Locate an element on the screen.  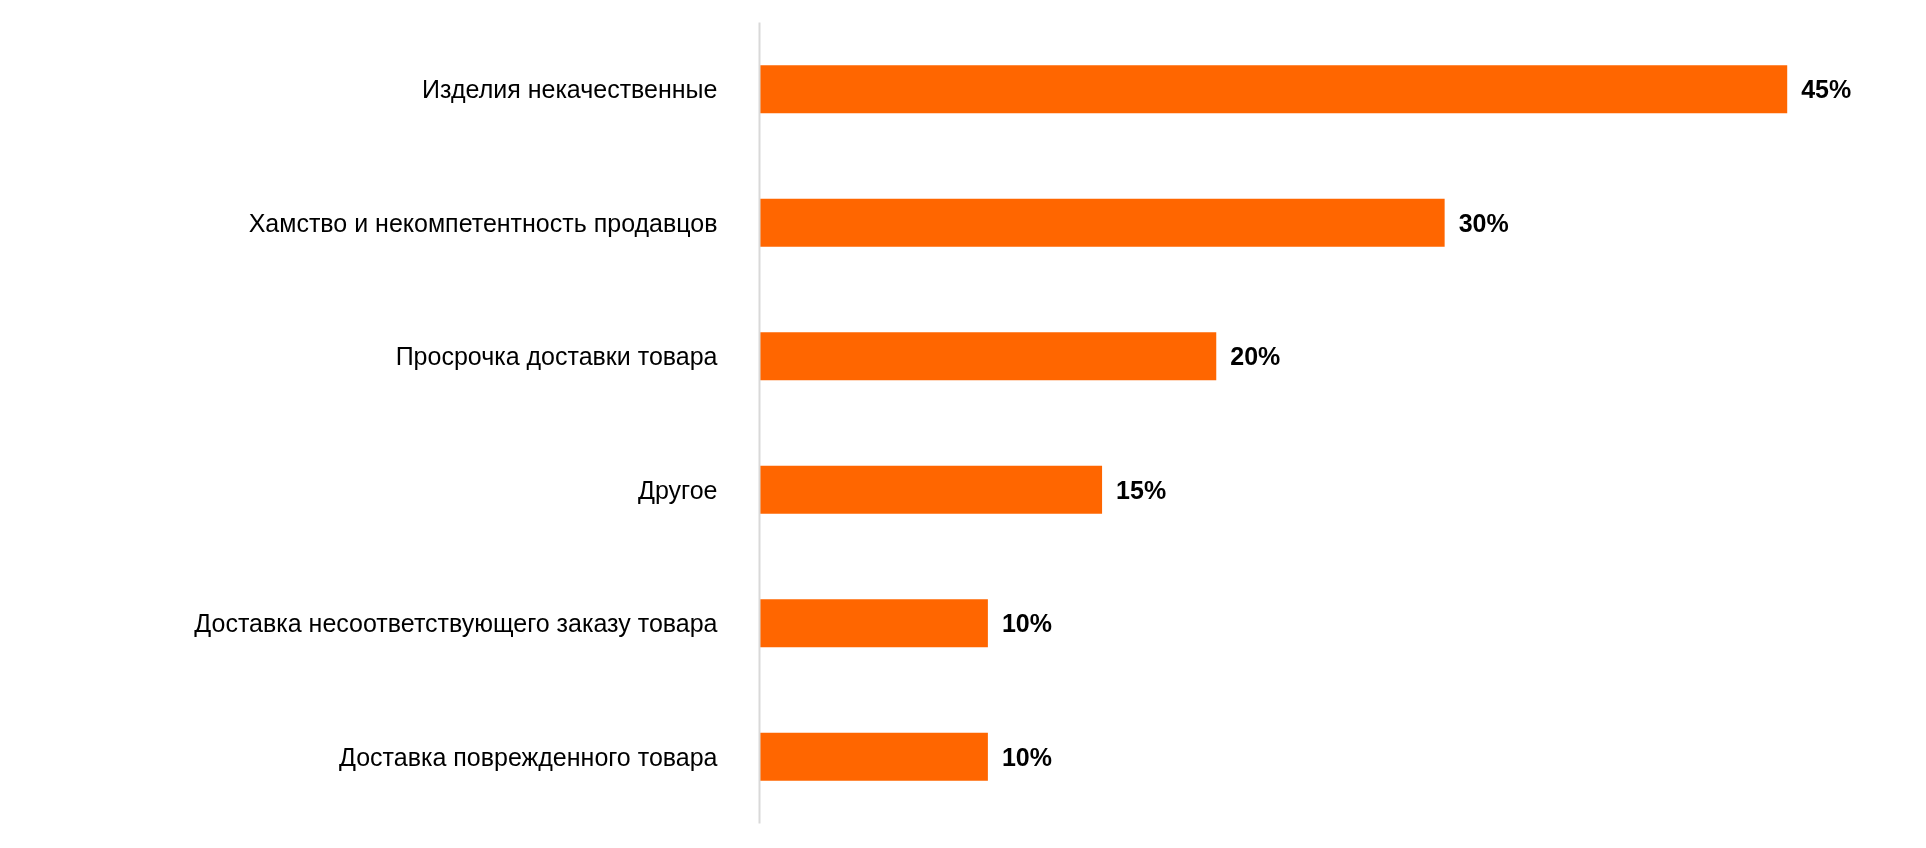
y-tick-label: Хамство и некомпетентность продавцов is located at coordinates (483, 222).